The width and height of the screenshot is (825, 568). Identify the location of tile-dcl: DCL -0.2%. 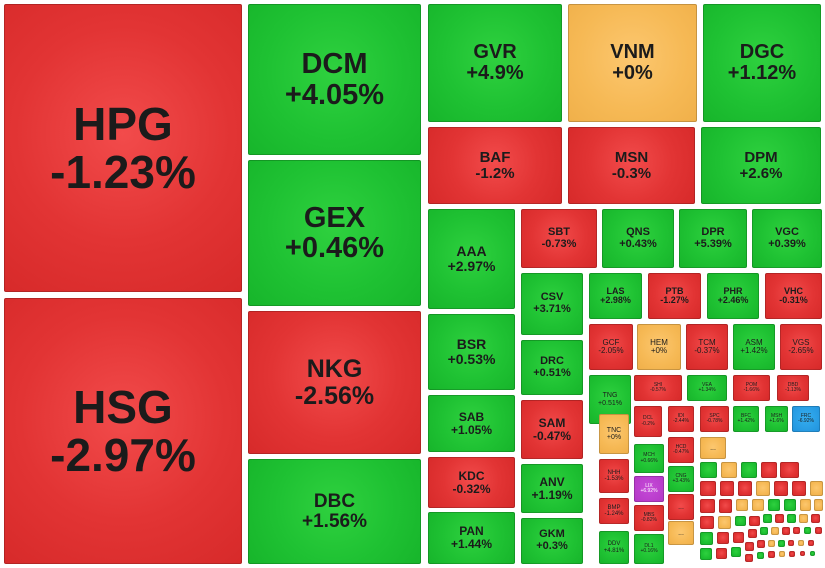
(648, 421).